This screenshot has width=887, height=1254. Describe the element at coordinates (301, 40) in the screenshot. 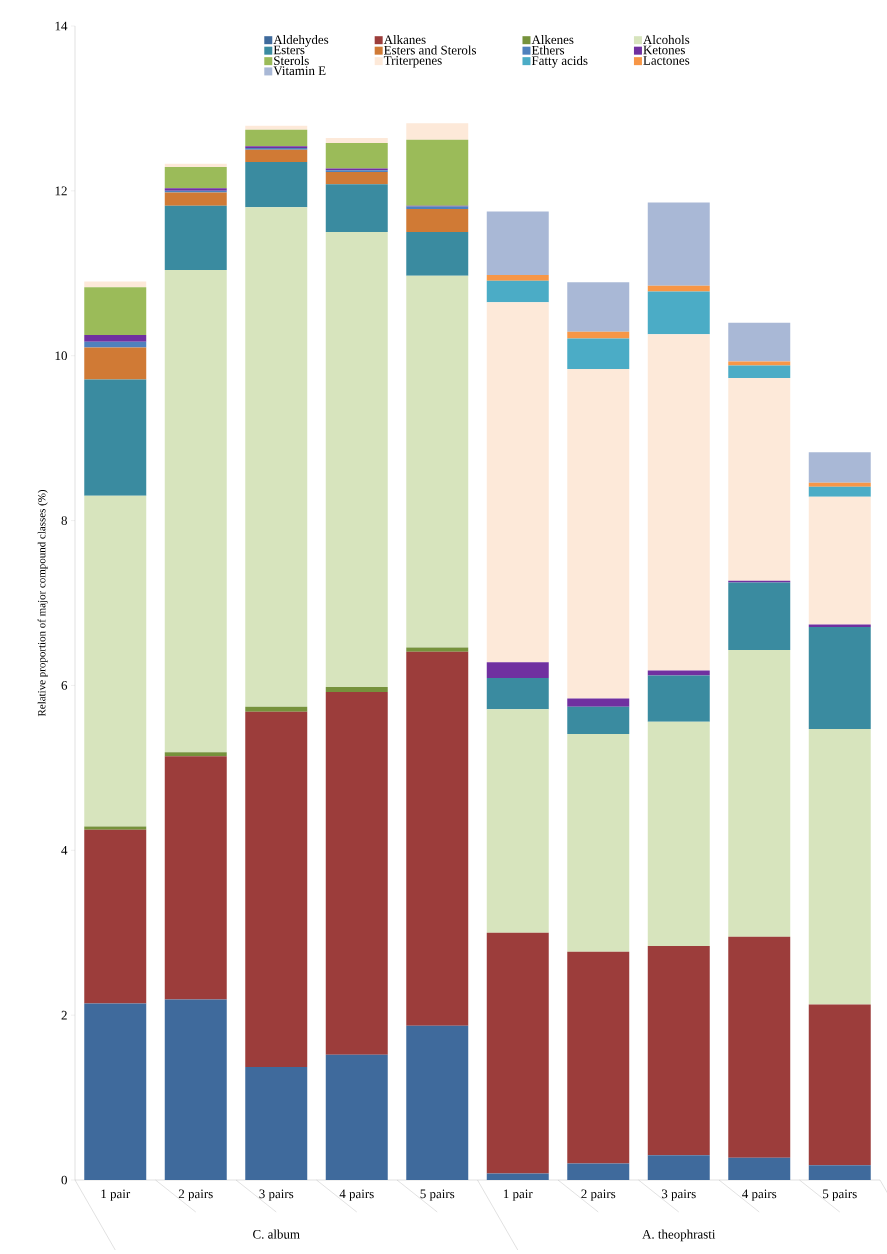

I see `legend-label: Aldehydes` at that location.